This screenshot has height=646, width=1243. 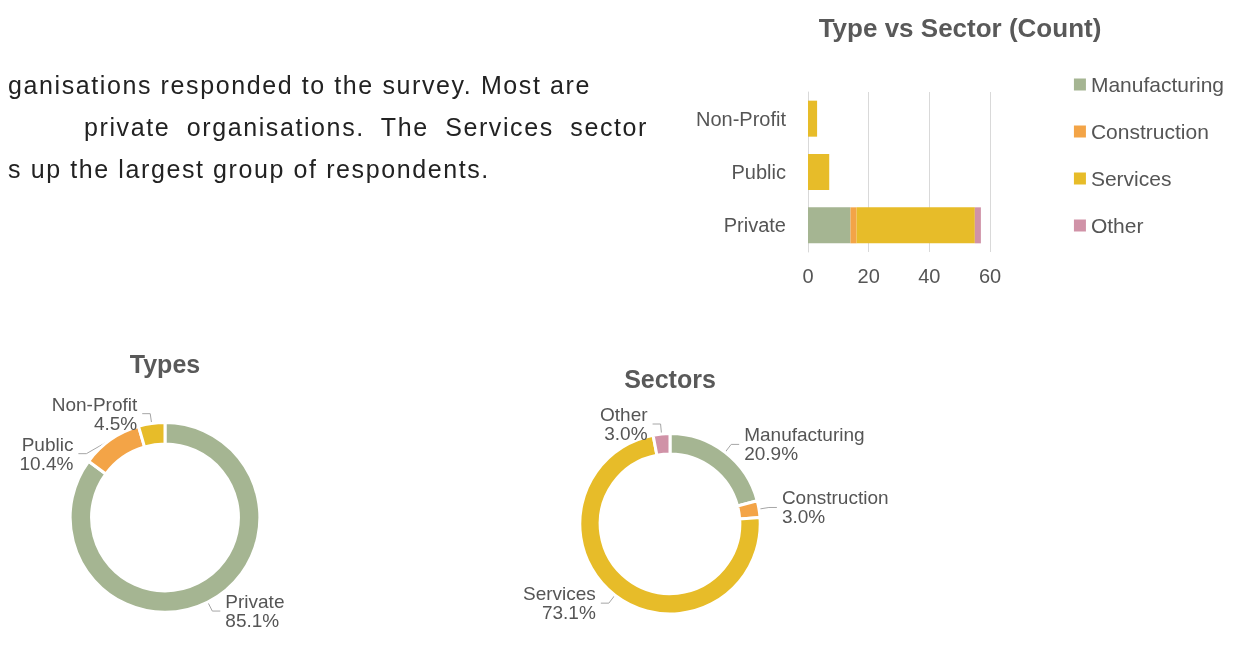 I want to click on x-tick-label: 0, so click(x=808, y=276).